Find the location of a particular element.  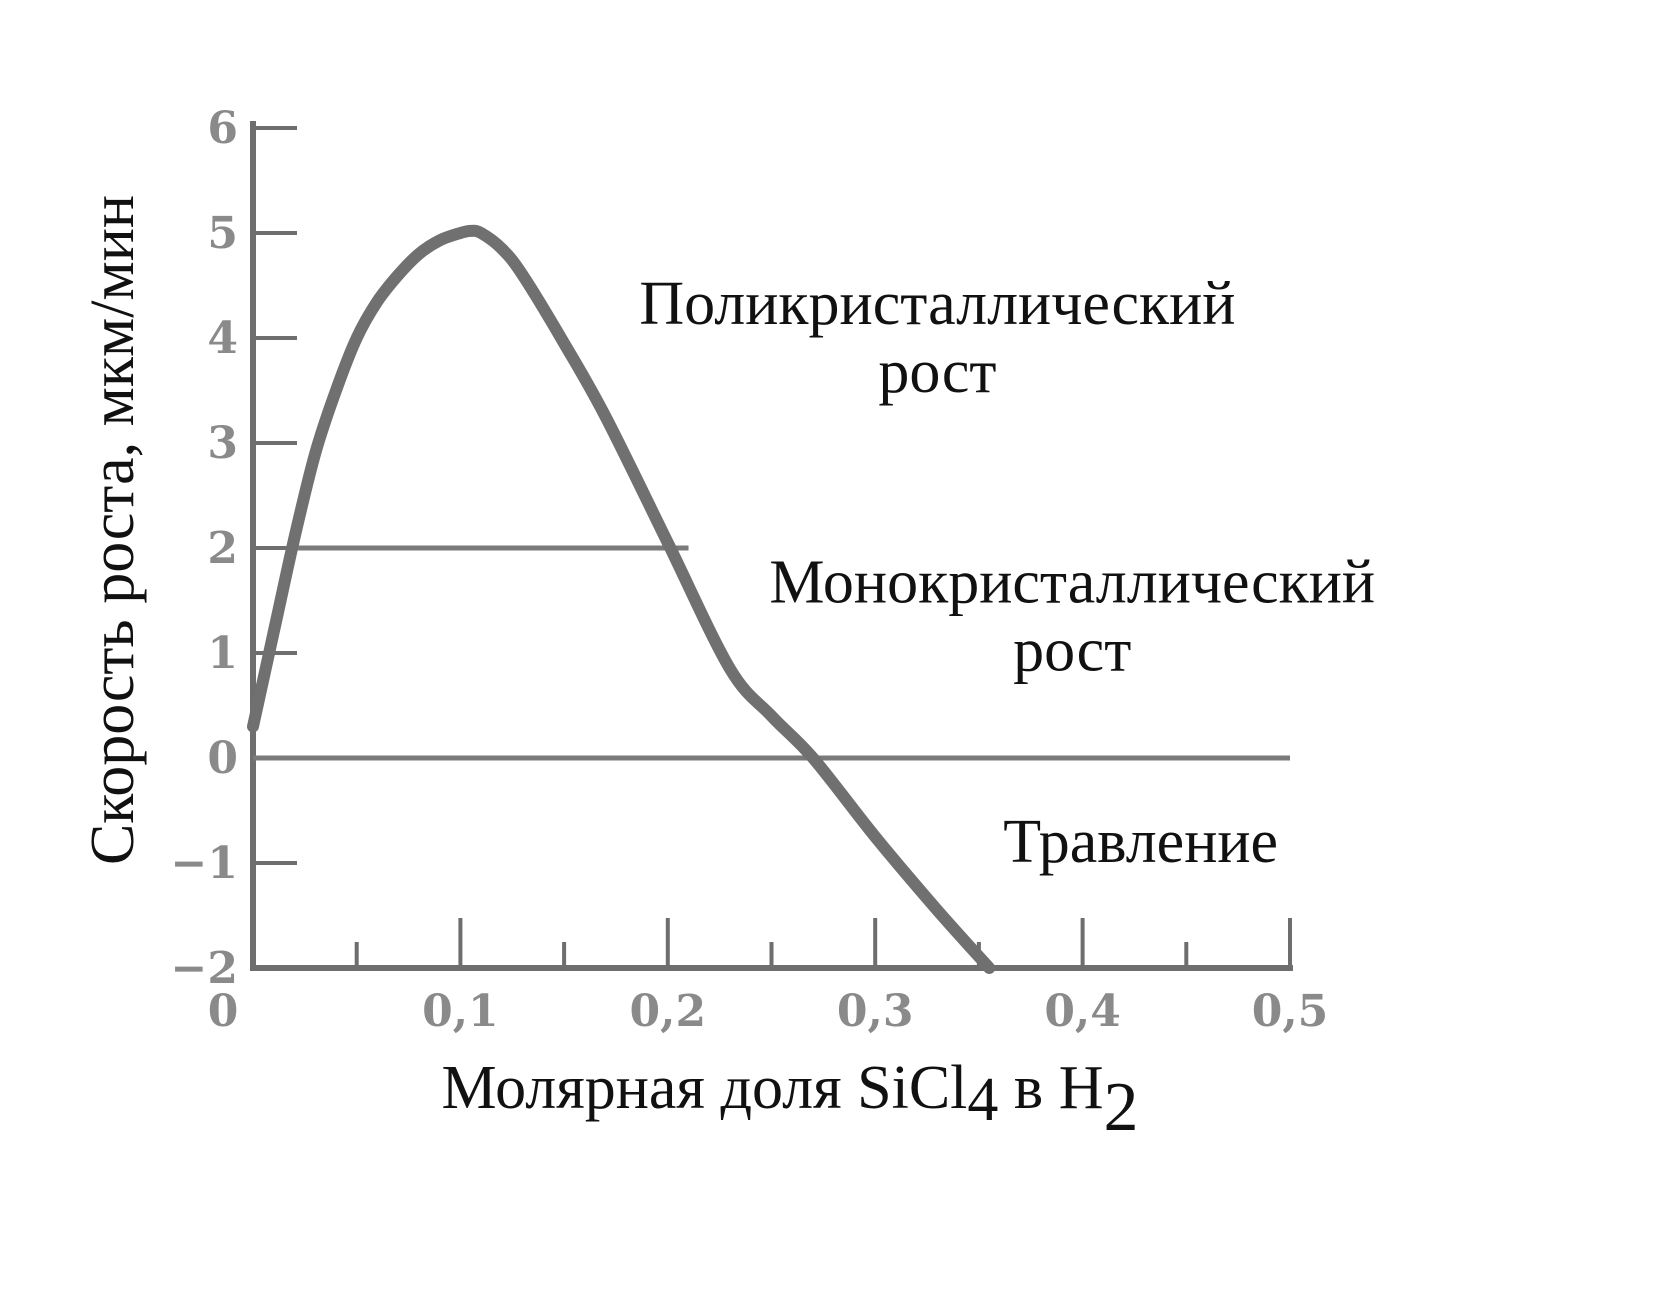

region-label-2-line-0: Травление is located at coordinates (1140, 842).